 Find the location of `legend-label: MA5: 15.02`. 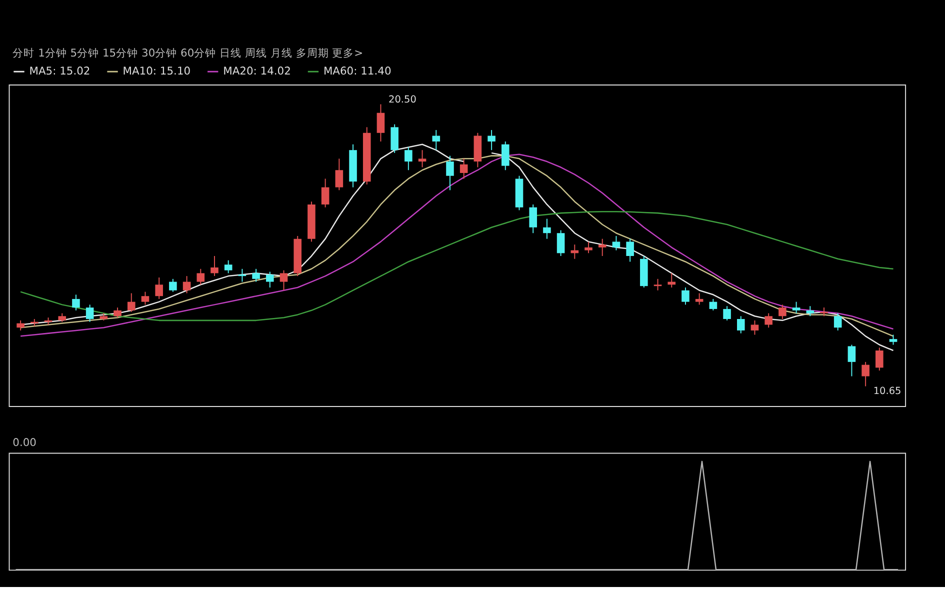

legend-label: MA5: 15.02 is located at coordinates (59, 71).